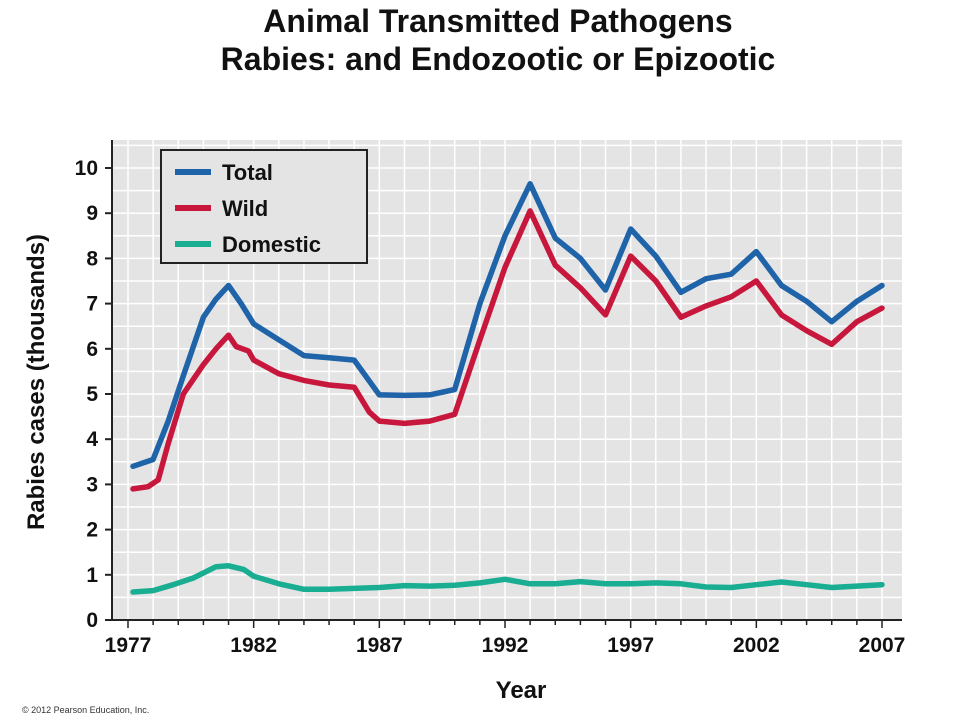 The height and width of the screenshot is (720, 960). What do you see at coordinates (36, 382) in the screenshot?
I see `y-axis-label: Rabies cases (thousands)` at bounding box center [36, 382].